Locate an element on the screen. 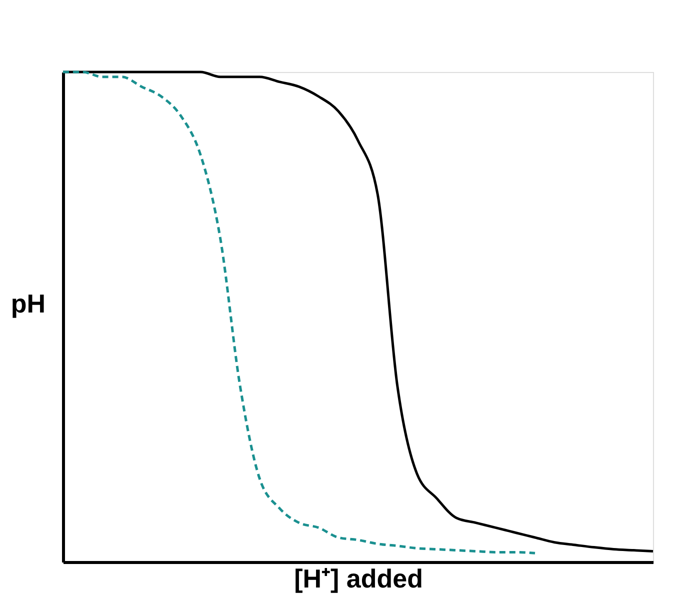 The height and width of the screenshot is (610, 686). x-axis-title: [H⁺] added is located at coordinates (358, 579).